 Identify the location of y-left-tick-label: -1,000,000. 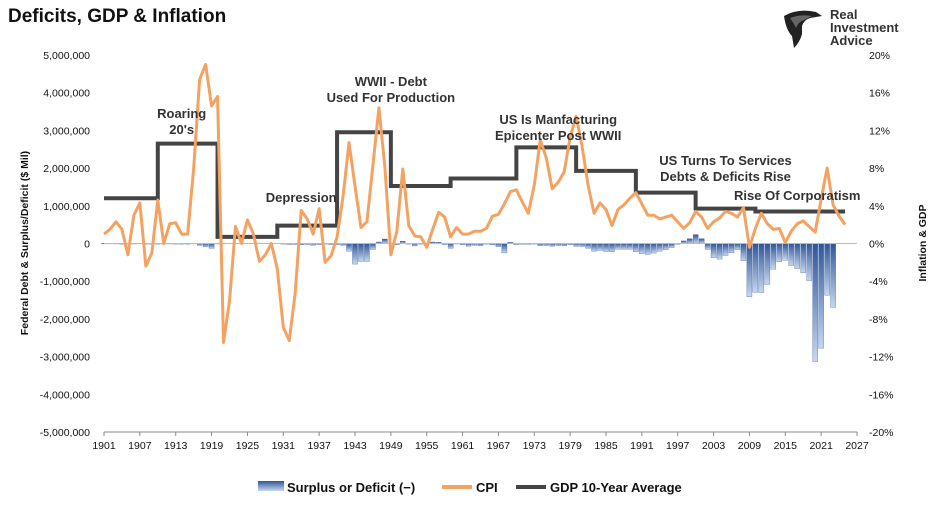
(65, 282).